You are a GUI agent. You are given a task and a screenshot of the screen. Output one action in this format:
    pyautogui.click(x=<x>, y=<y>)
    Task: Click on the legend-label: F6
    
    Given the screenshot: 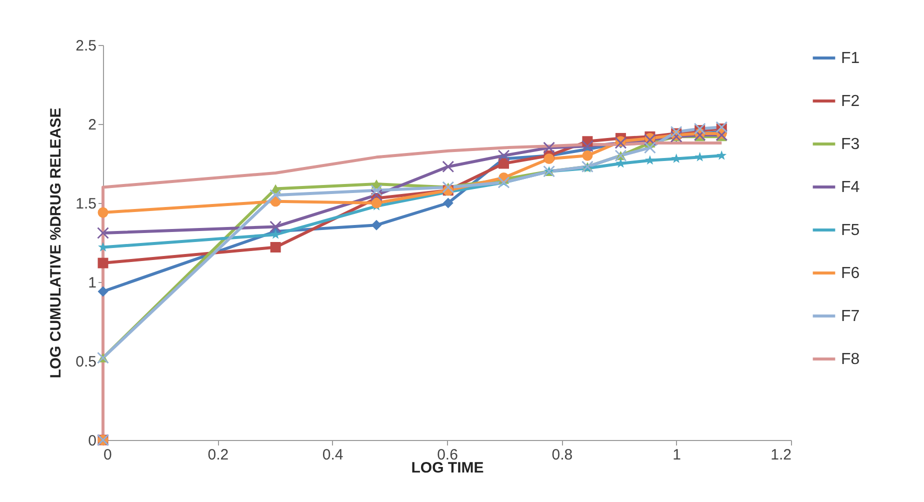 What is the action you would take?
    pyautogui.click(x=850, y=273)
    